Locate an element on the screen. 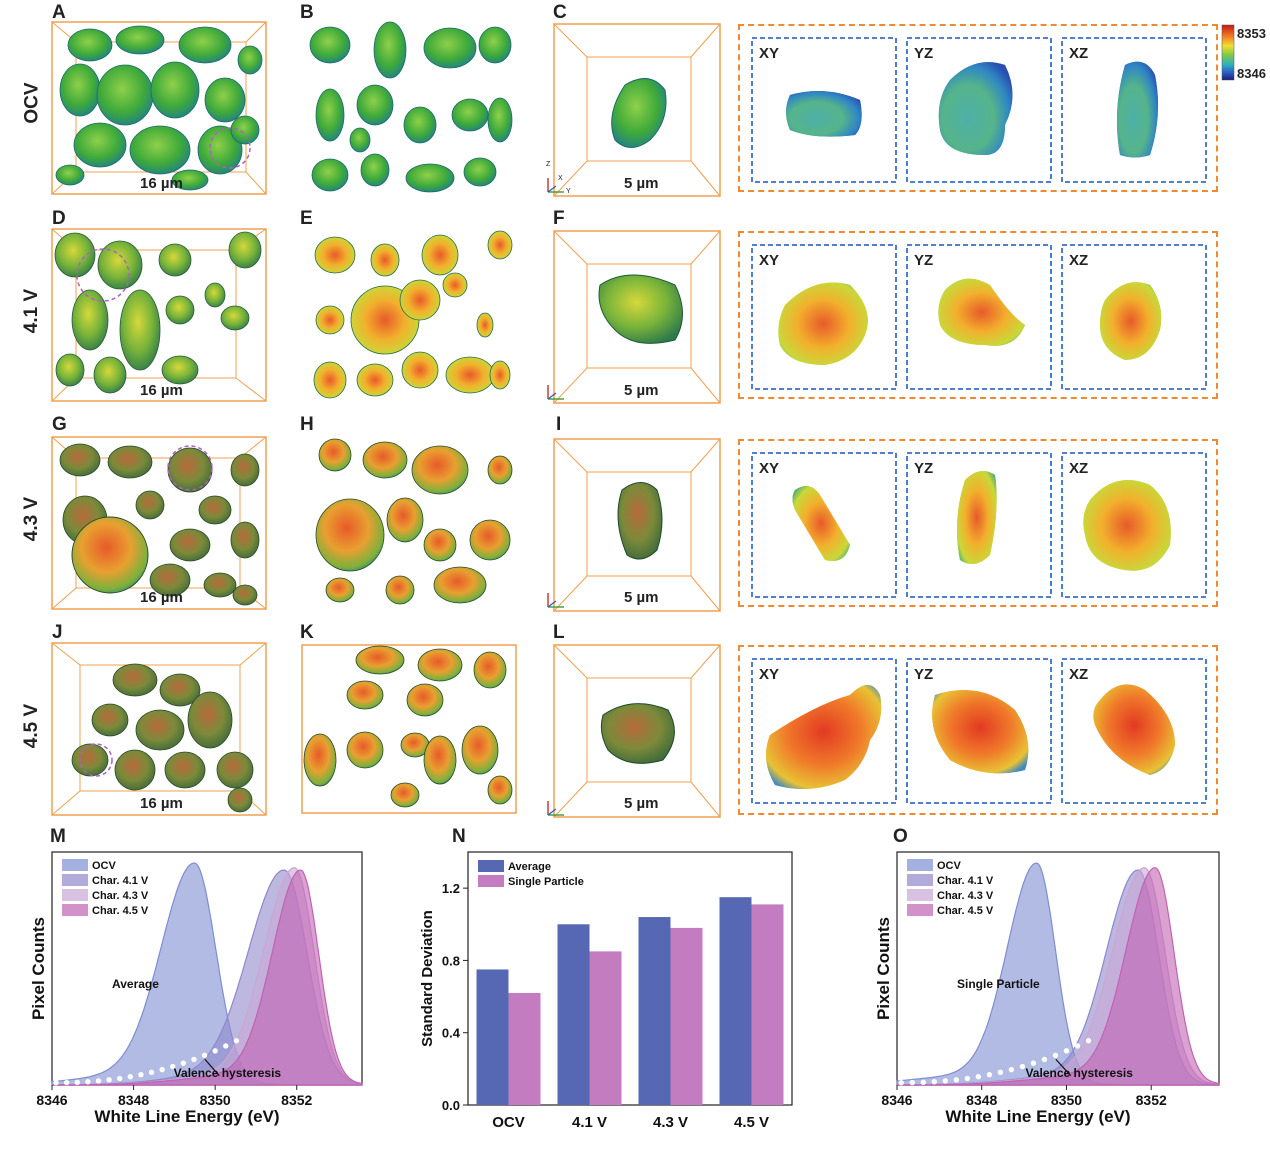  panel-b-render is located at coordinates (411, 107).